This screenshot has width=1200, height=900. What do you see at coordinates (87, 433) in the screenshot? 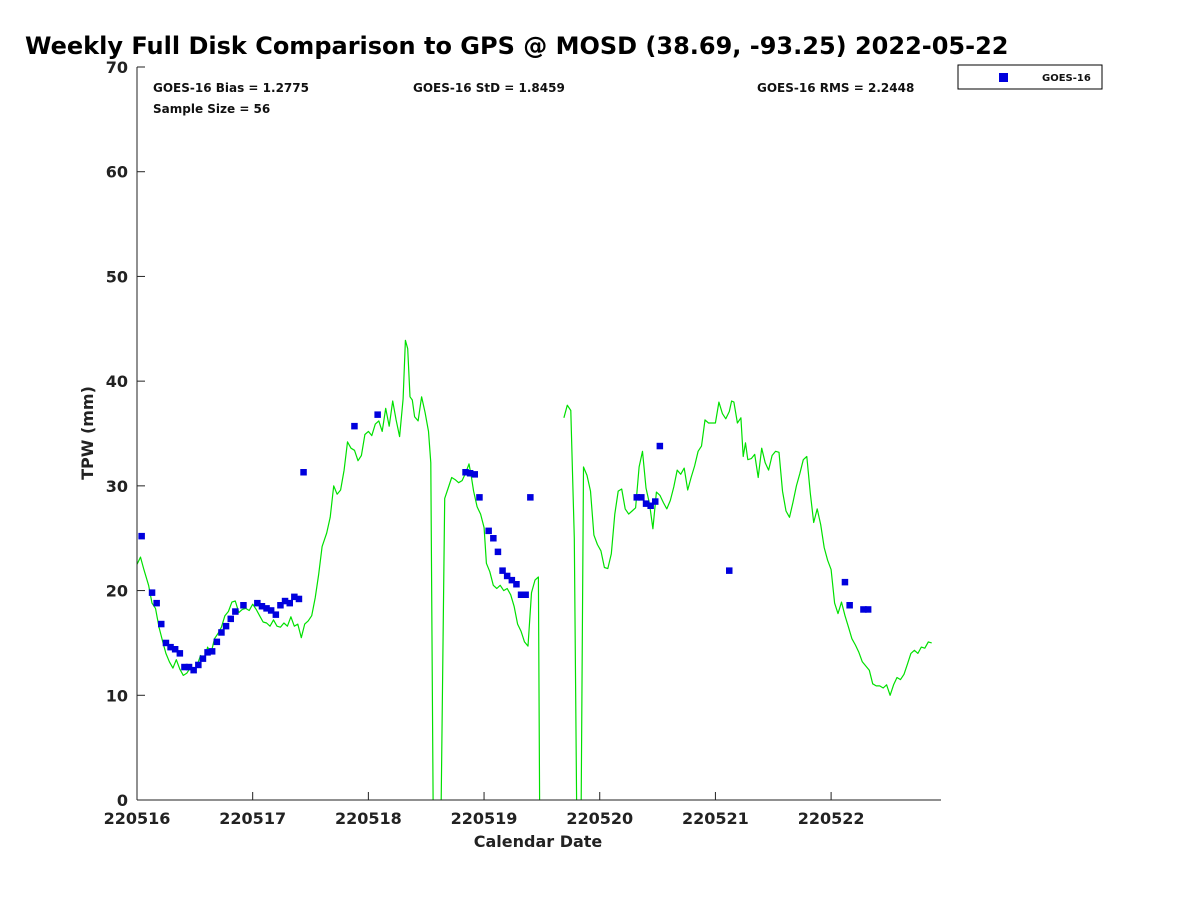
I see `y-axis-label: TPW (mm)` at bounding box center [87, 433].